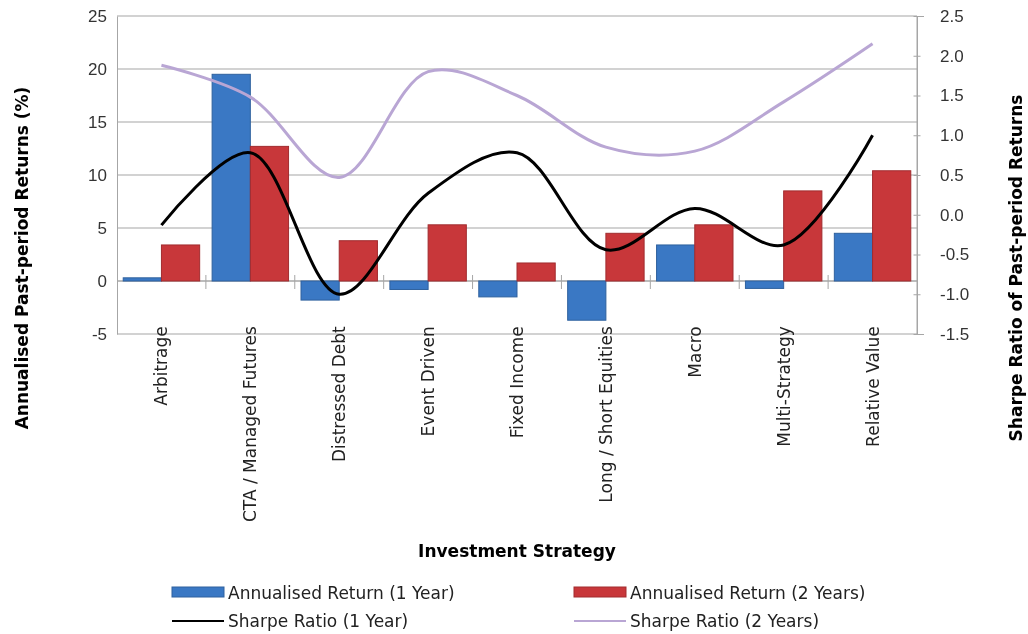 This screenshot has height=634, width=1028. What do you see at coordinates (748, 593) in the screenshot?
I see `legend-label: Annualised Return (2 Years)` at bounding box center [748, 593].